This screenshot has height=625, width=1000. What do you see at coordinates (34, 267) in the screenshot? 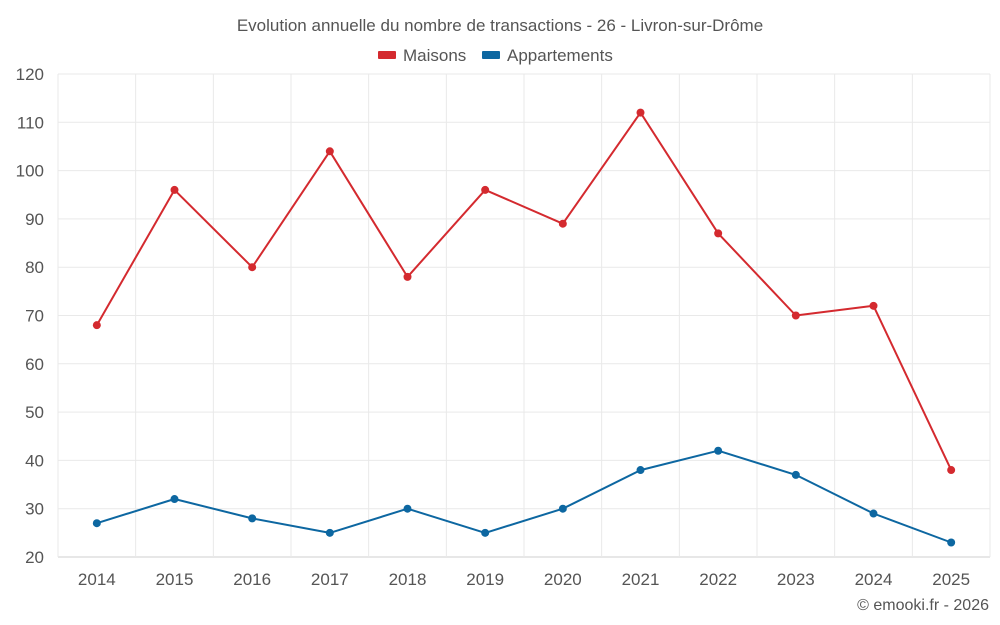
I see `y-tick-label: 80` at bounding box center [34, 267].